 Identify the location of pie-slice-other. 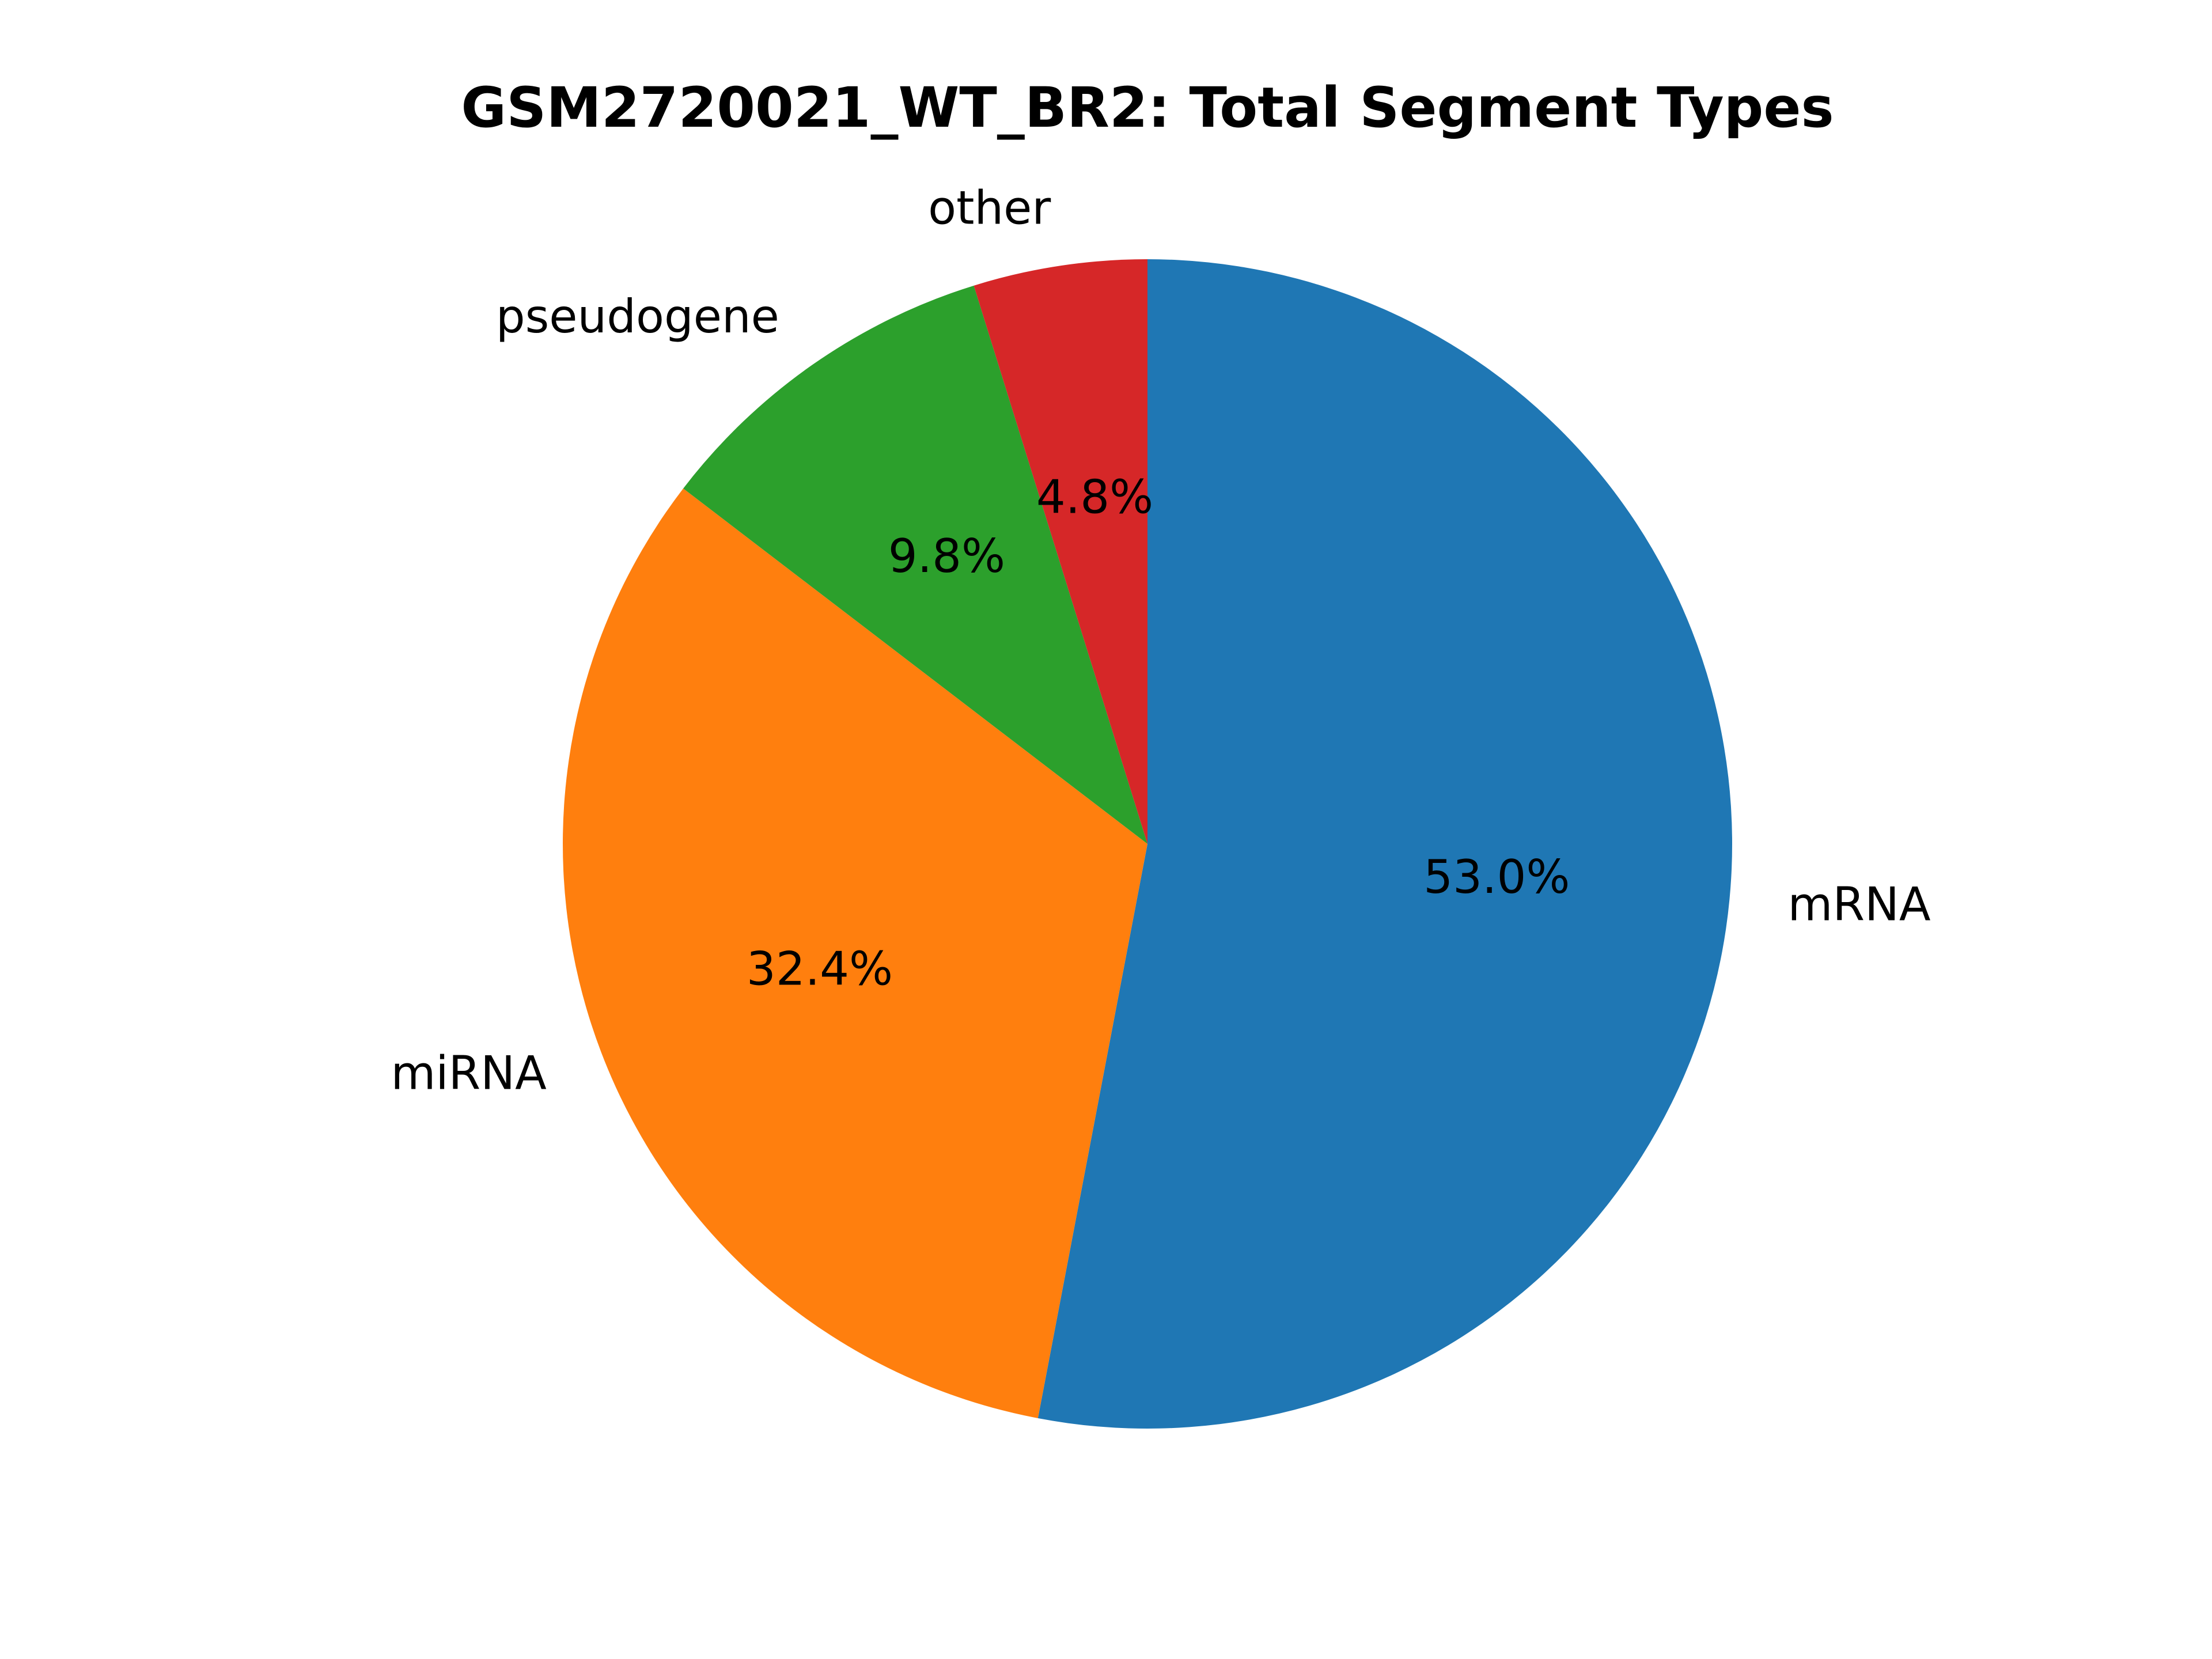
(1060, 551).